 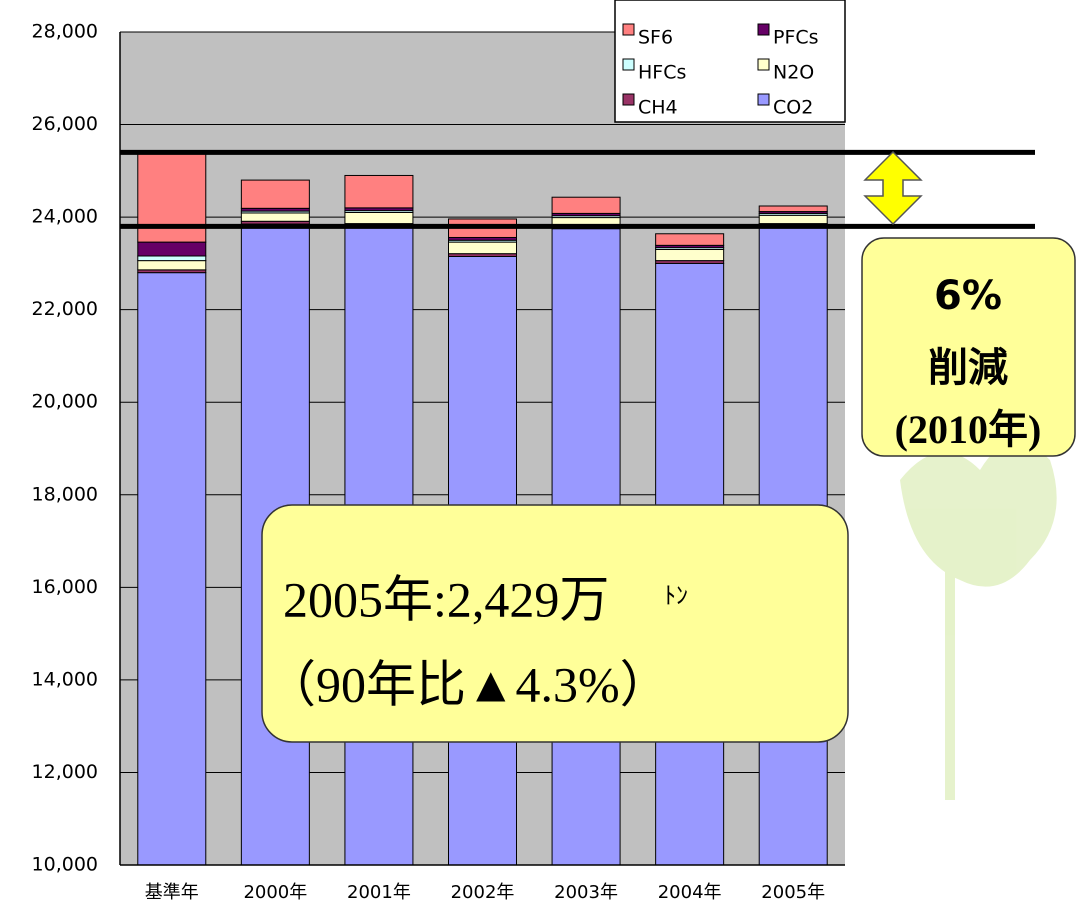 I want to click on x-tick-label: 2004年, so click(x=690, y=892).